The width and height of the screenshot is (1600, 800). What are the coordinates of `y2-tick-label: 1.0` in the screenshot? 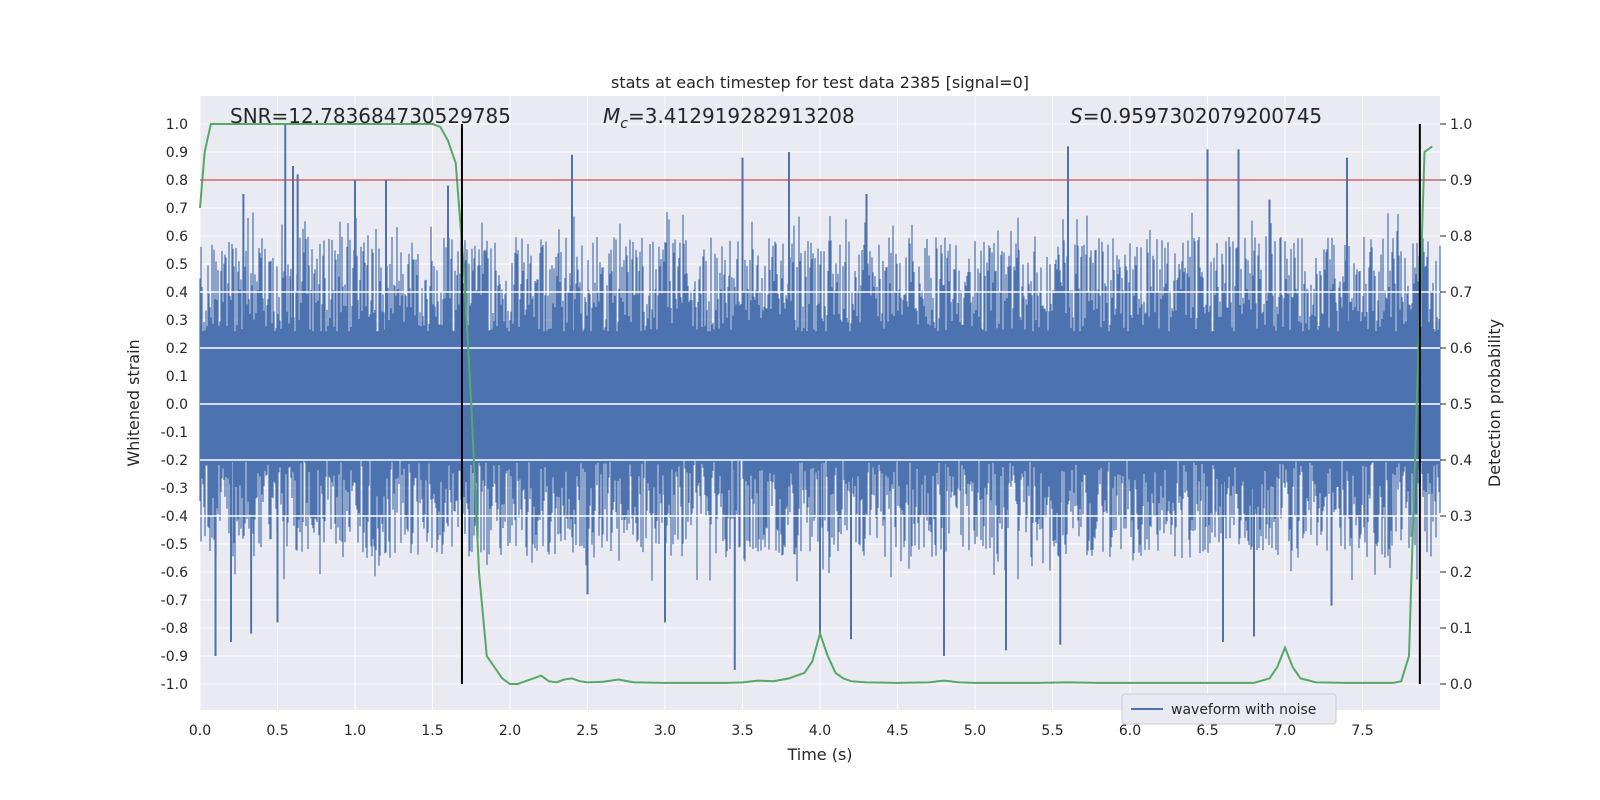 It's located at (1461, 125).